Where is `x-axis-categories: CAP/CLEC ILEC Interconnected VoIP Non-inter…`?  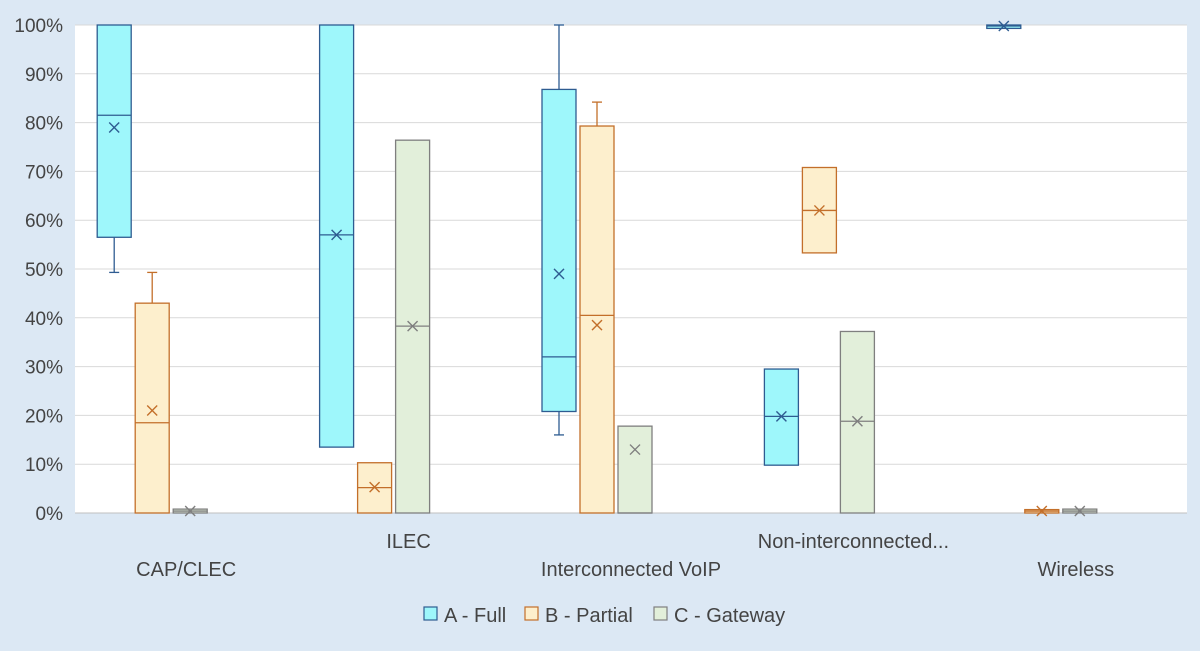 x-axis-categories: CAP/CLEC ILEC Interconnected VoIP Non-inter… is located at coordinates (625, 556).